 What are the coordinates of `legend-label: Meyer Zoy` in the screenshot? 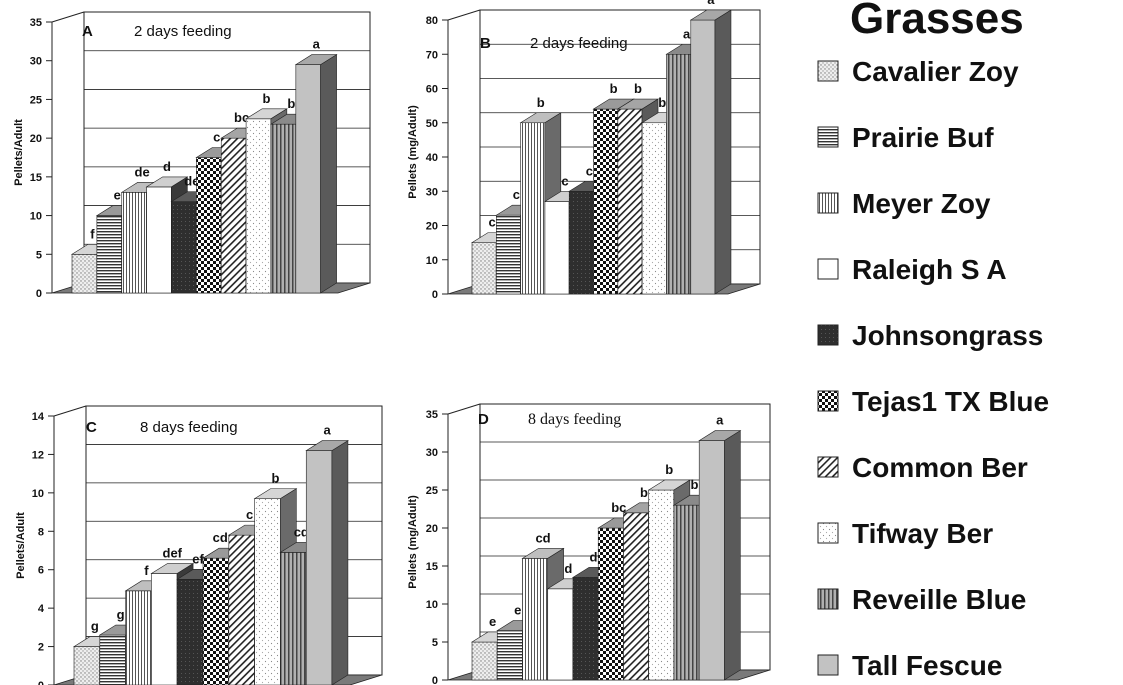 It's located at (921, 203).